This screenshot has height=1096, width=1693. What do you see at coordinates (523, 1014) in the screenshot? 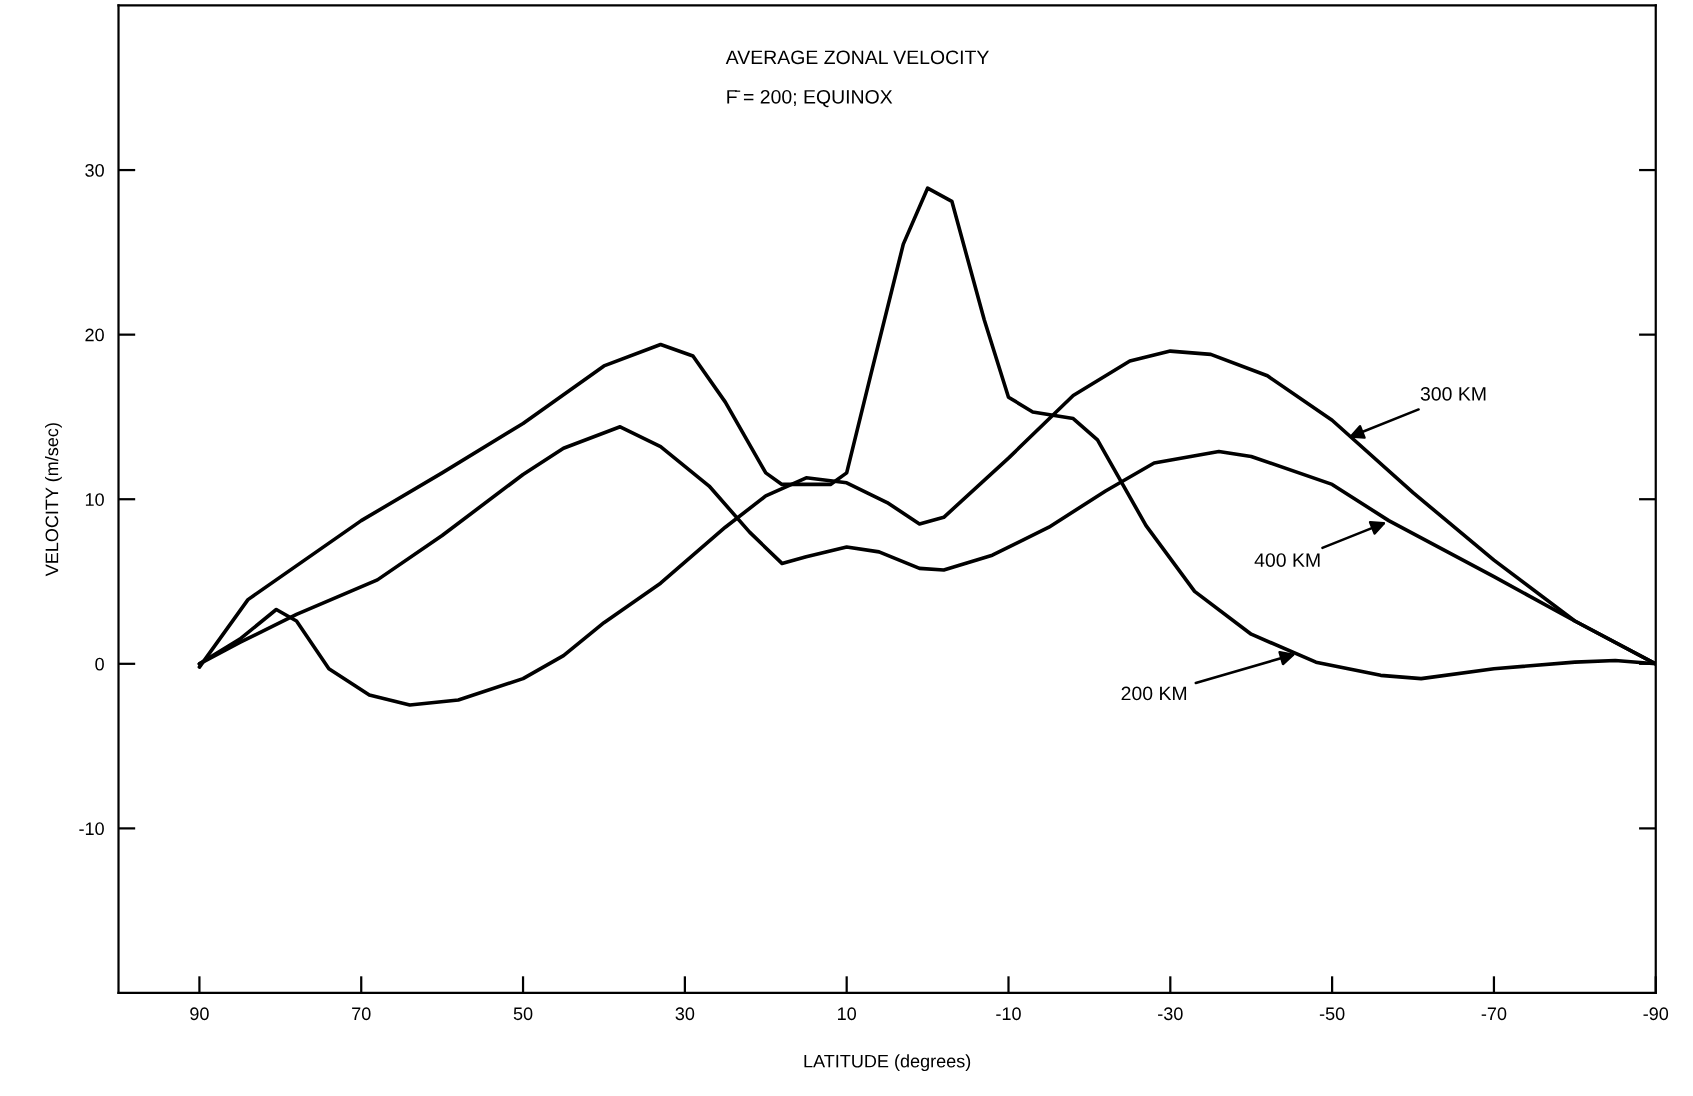
I see `x-tick-label: 50` at bounding box center [523, 1014].